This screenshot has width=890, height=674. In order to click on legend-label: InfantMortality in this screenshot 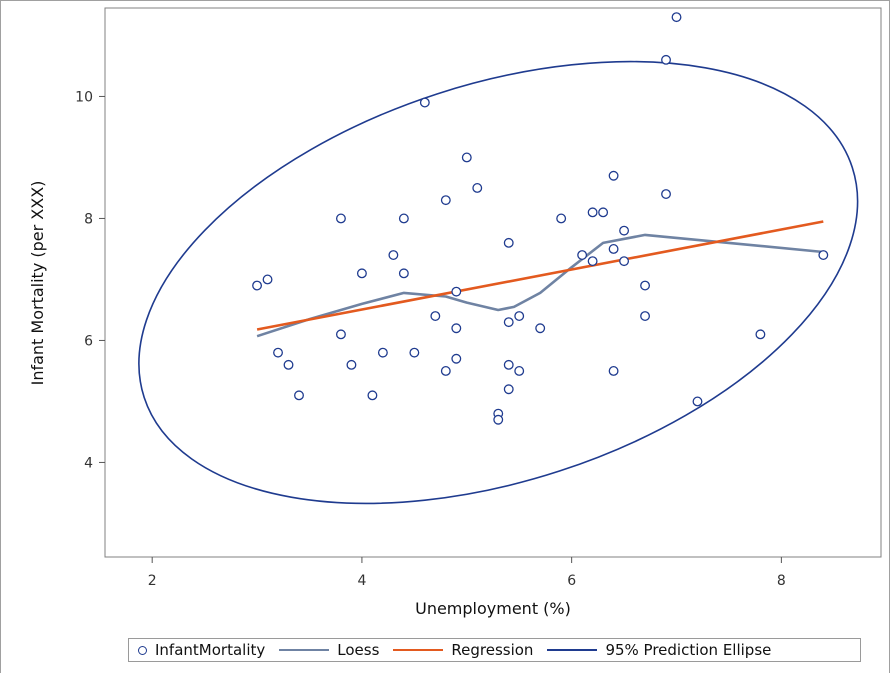, I will do `click(210, 650)`.